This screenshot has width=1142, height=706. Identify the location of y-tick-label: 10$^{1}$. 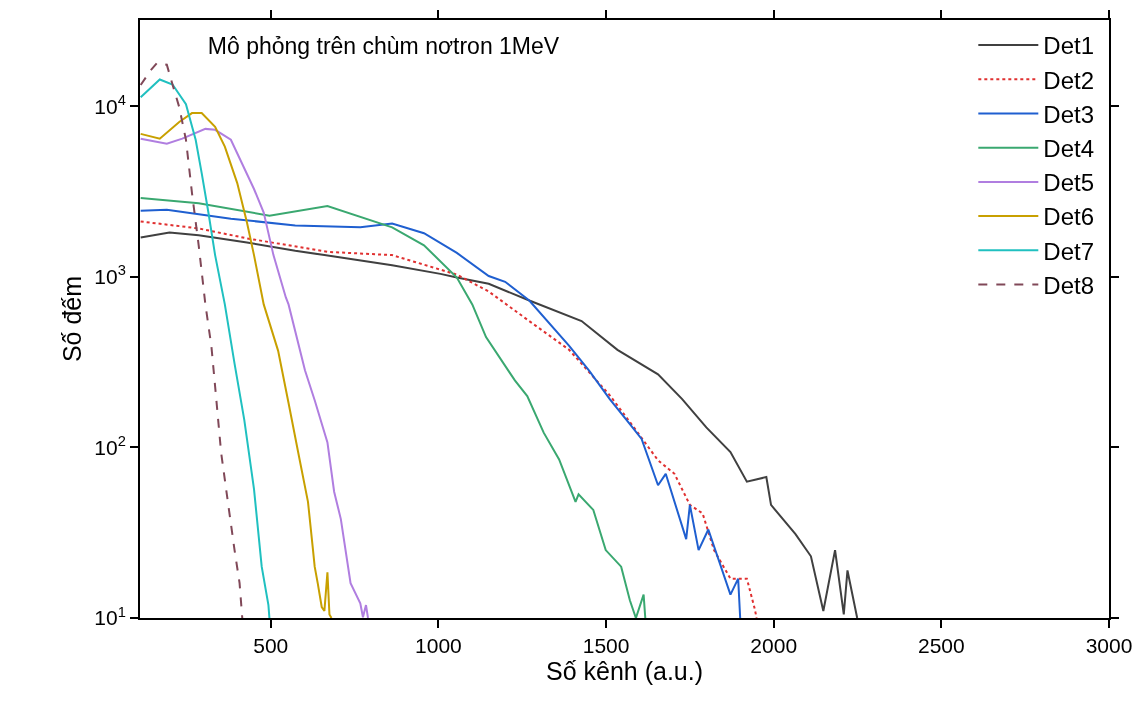
(110, 616).